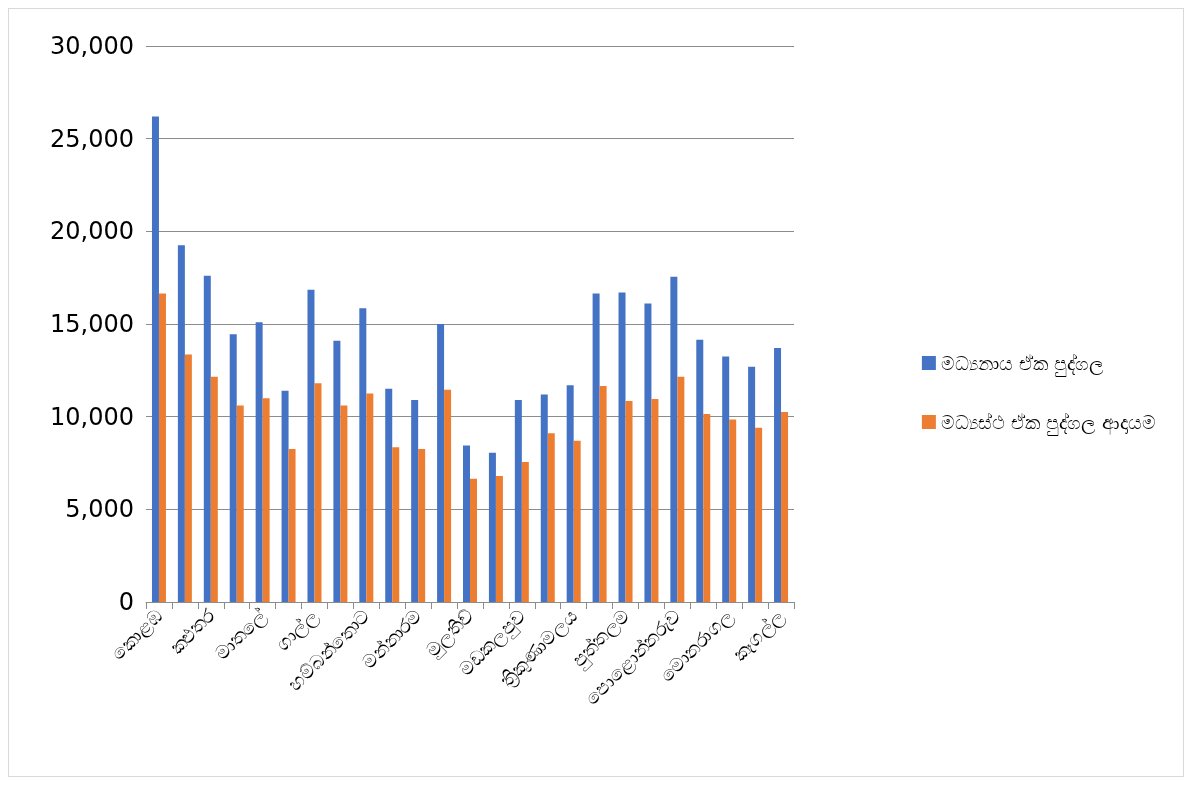  I want to click on y-tick-label: 5,000, so click(99, 509).